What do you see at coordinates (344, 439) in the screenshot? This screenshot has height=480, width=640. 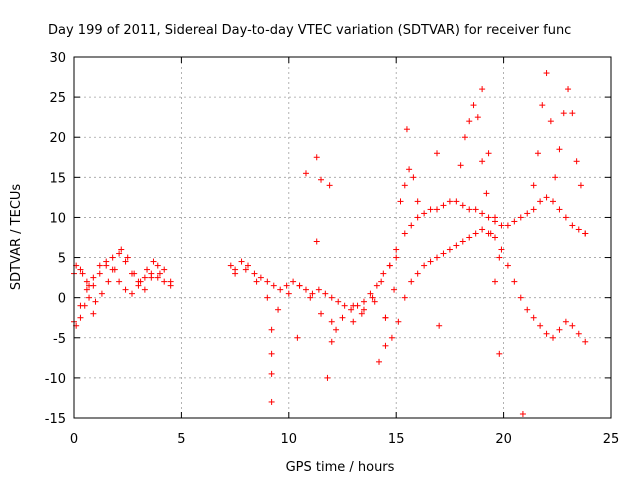 I see `x-tick-labels: 0 5 10 15 20 25` at bounding box center [344, 439].